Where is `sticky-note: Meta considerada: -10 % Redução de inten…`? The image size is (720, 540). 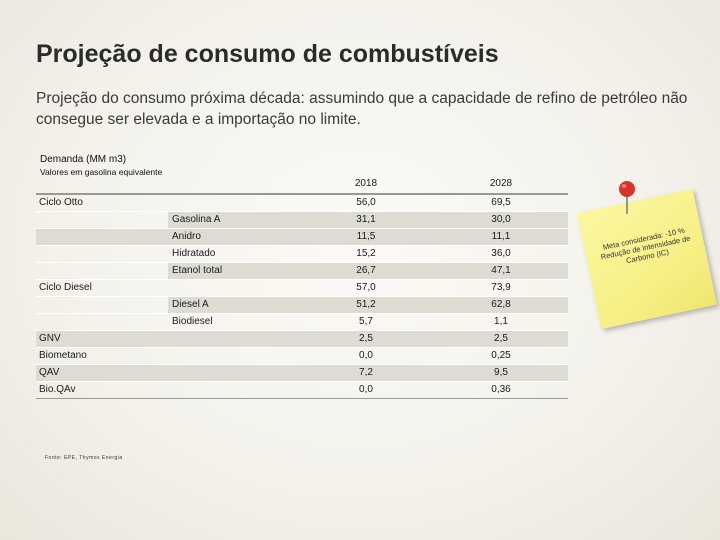
sticky-note: Meta considerada: -10 % Redução de inten… is located at coordinates (647, 259).